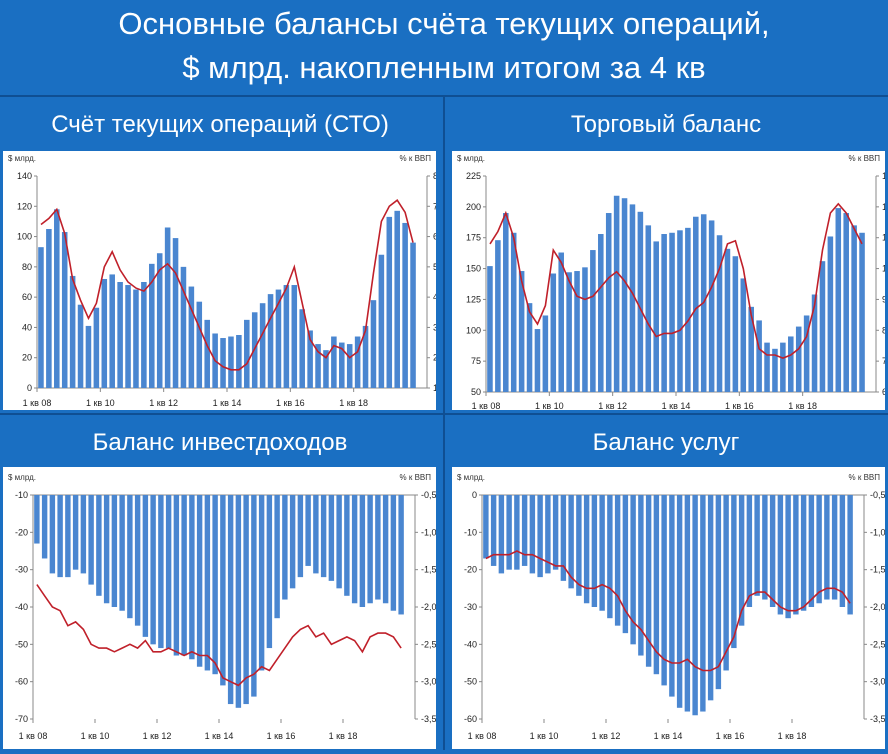 The height and width of the screenshot is (754, 888). What do you see at coordinates (444, 422) in the screenshot?
I see `divider` at bounding box center [444, 422].